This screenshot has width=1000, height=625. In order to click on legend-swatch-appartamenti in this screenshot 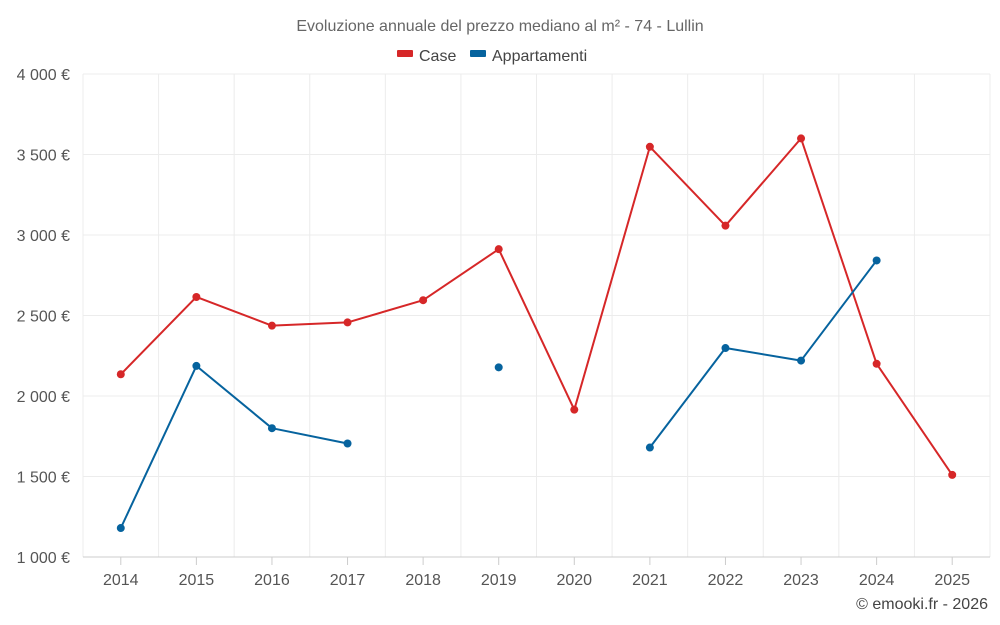, I will do `click(478, 53)`.